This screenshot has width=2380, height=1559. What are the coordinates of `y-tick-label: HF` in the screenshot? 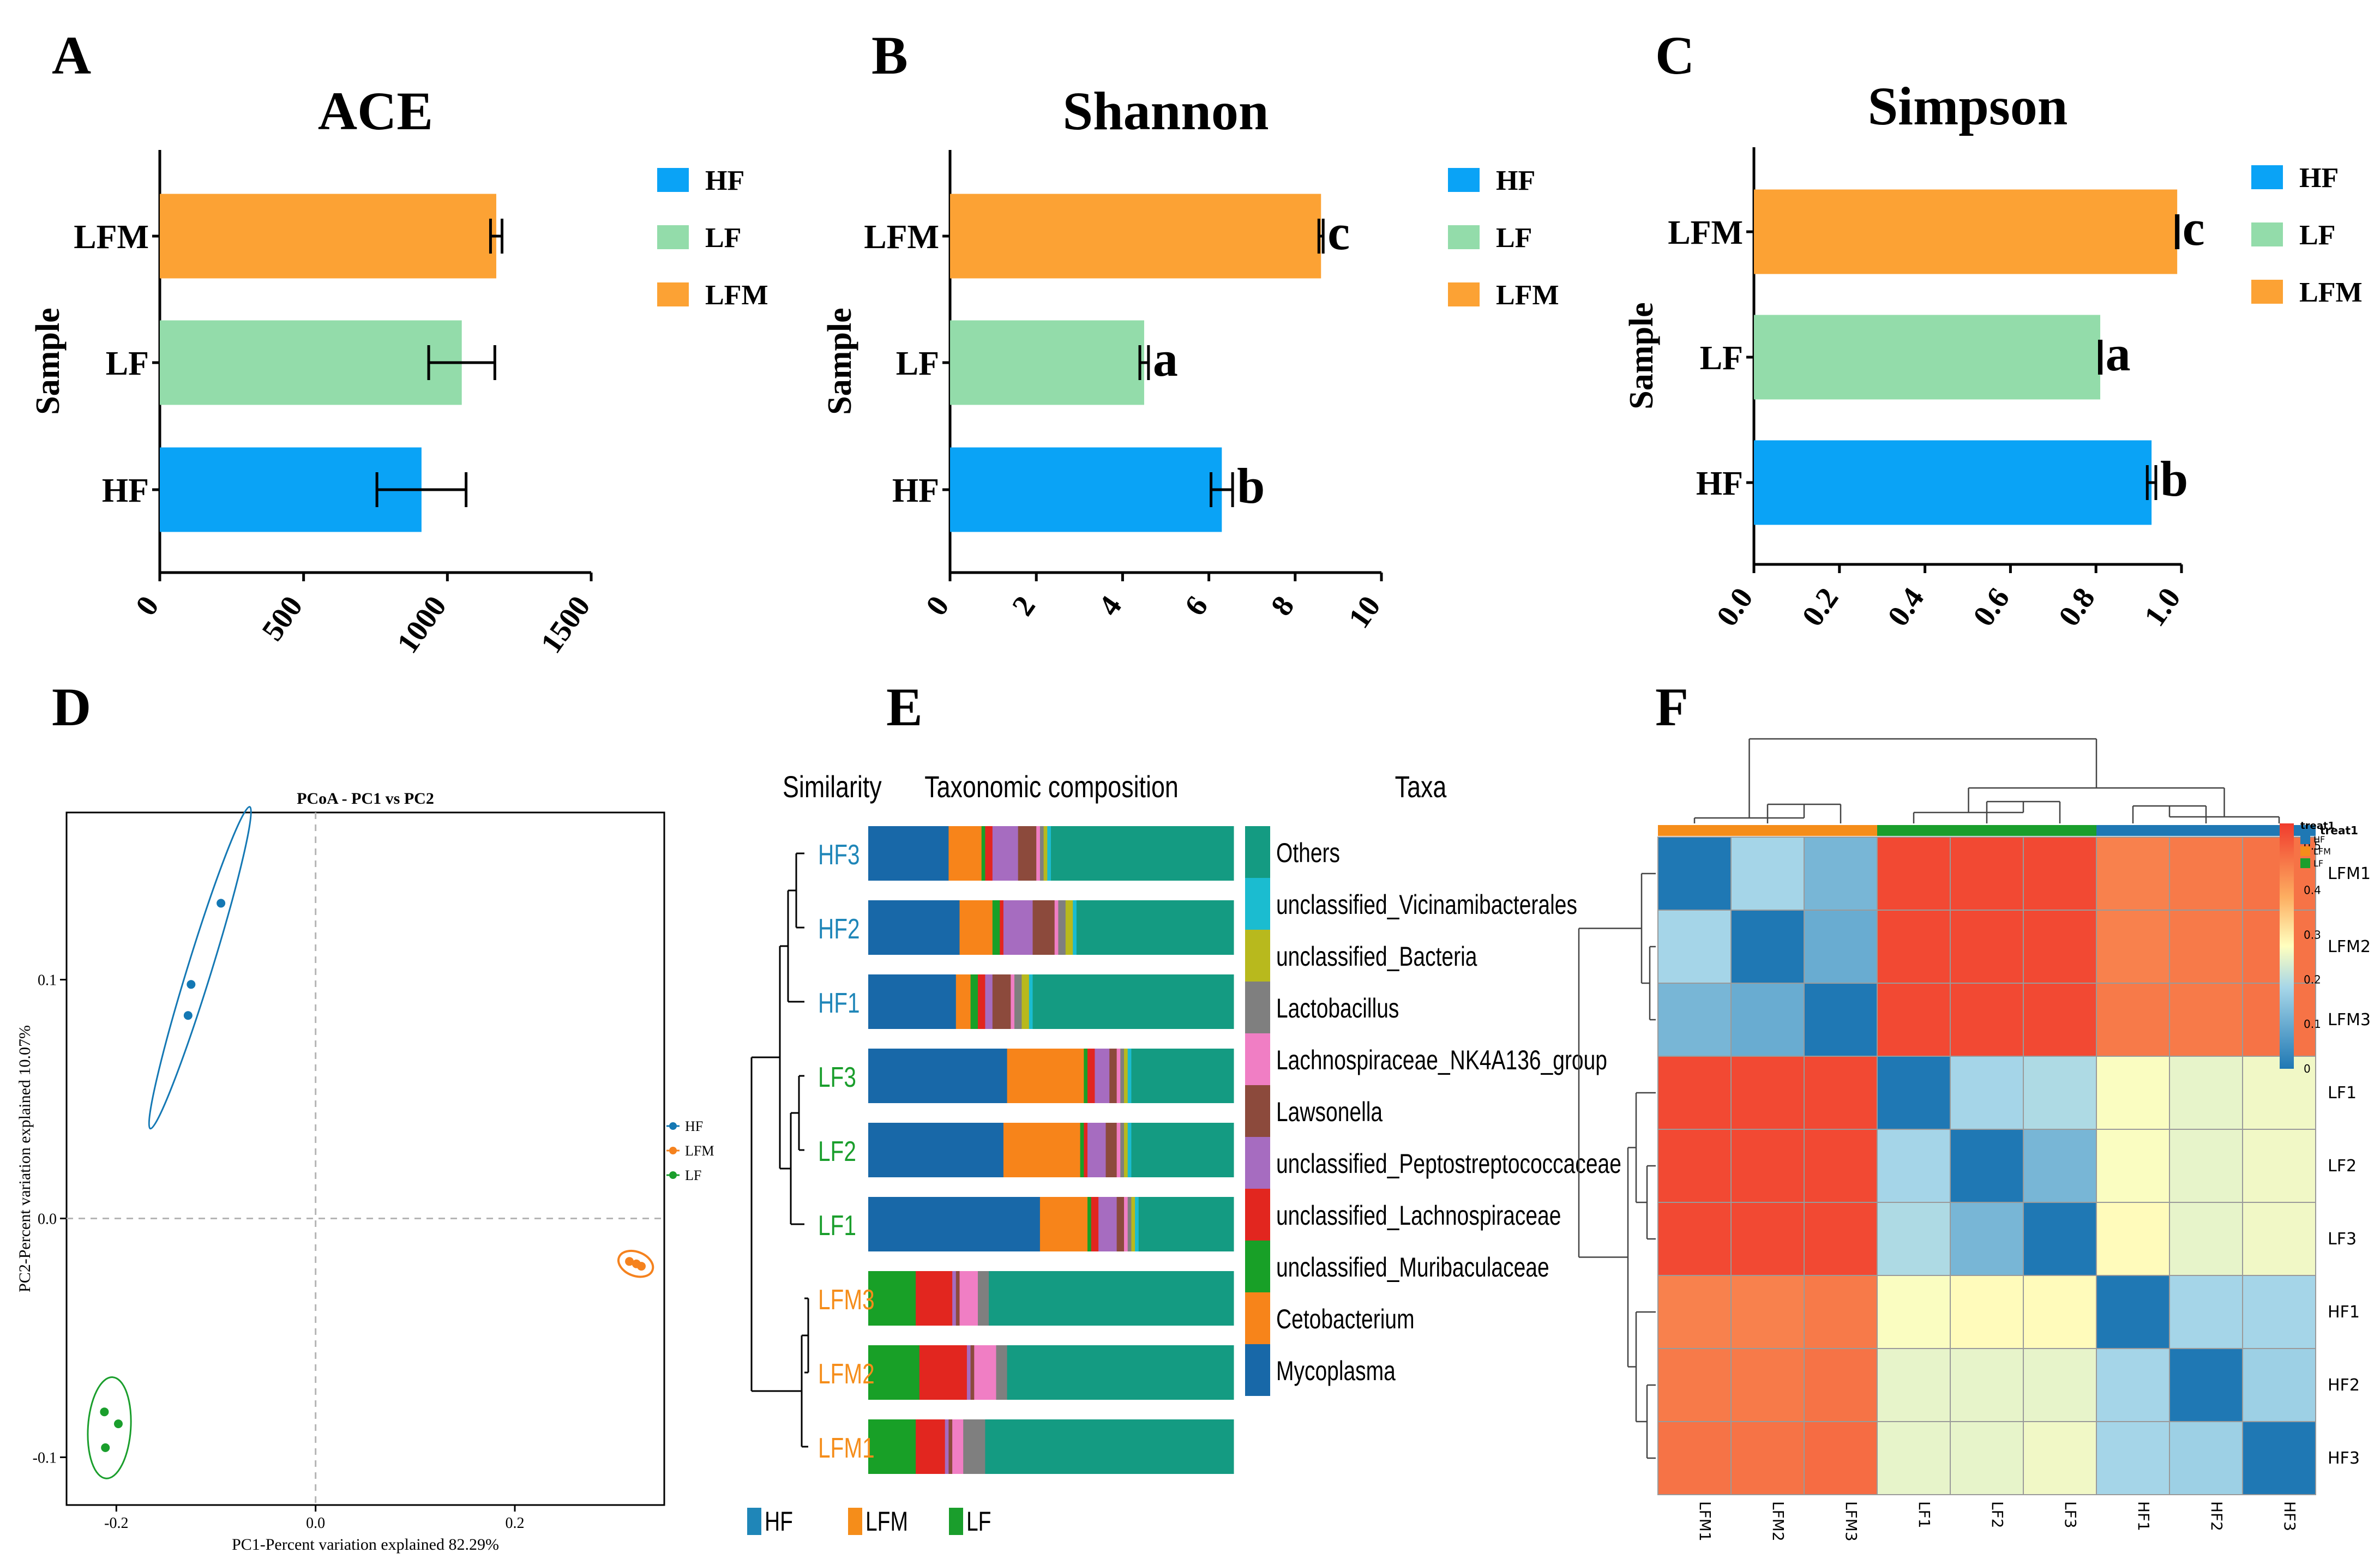 It's located at (1719, 483).